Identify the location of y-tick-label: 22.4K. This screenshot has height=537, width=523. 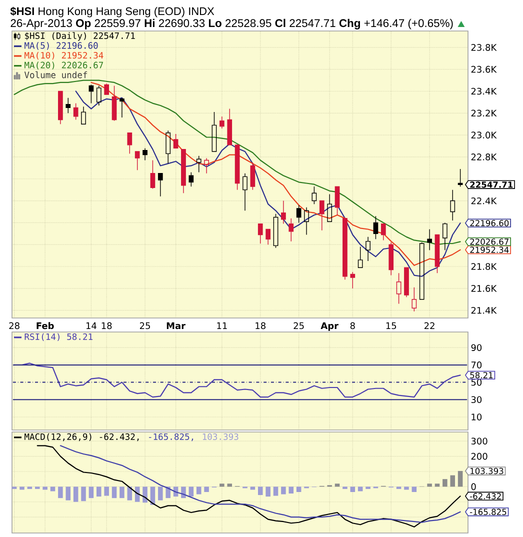
(484, 200).